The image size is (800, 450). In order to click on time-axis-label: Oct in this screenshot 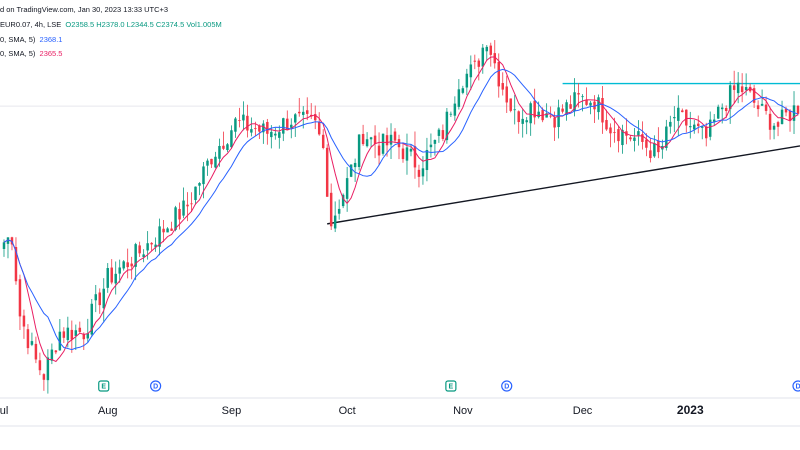, I will do `click(347, 411)`.